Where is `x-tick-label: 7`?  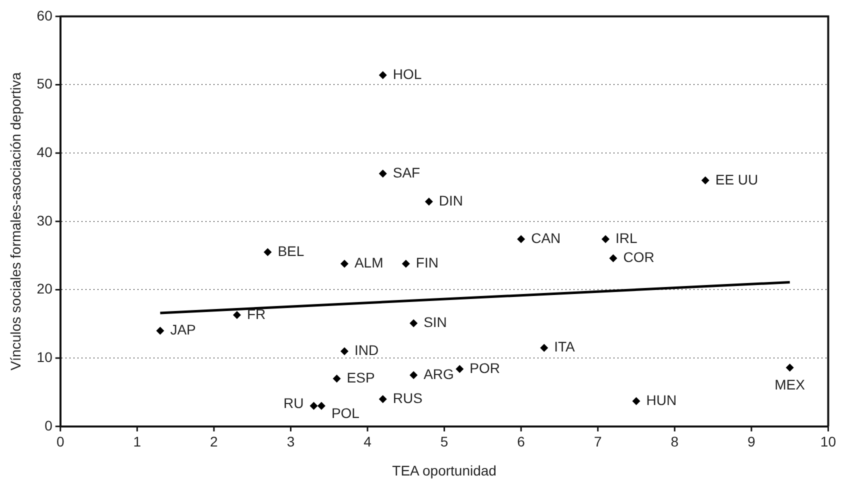 x-tick-label: 7 is located at coordinates (598, 442).